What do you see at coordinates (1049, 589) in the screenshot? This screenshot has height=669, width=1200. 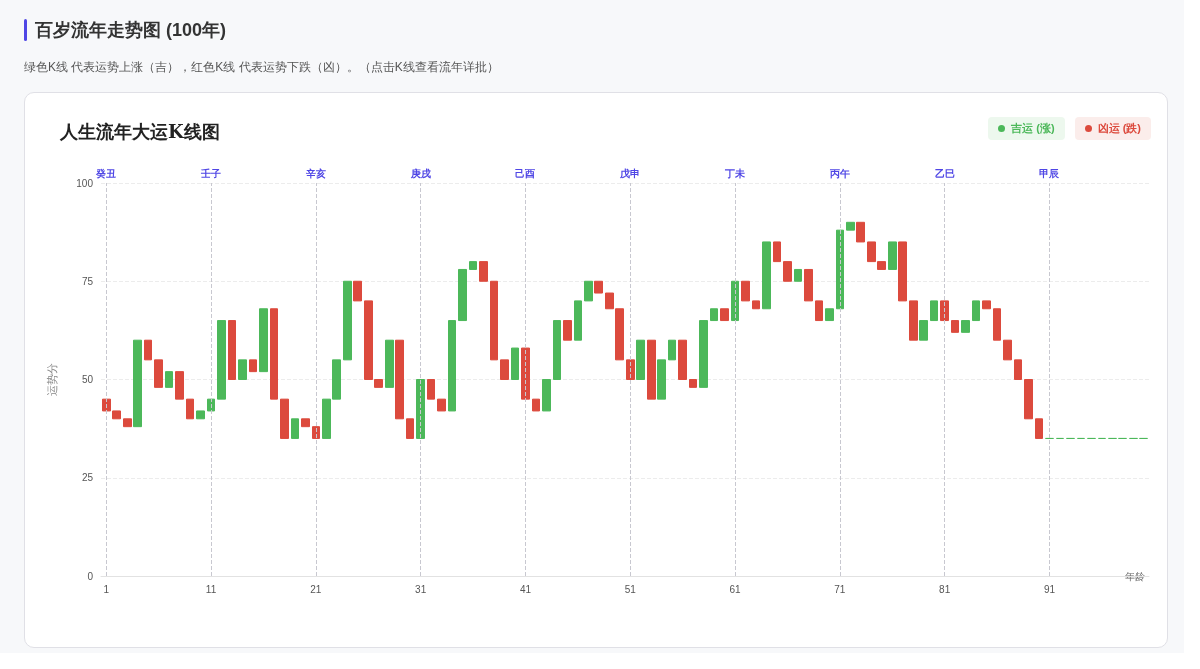 I see `x-tick-label: 91` at bounding box center [1049, 589].